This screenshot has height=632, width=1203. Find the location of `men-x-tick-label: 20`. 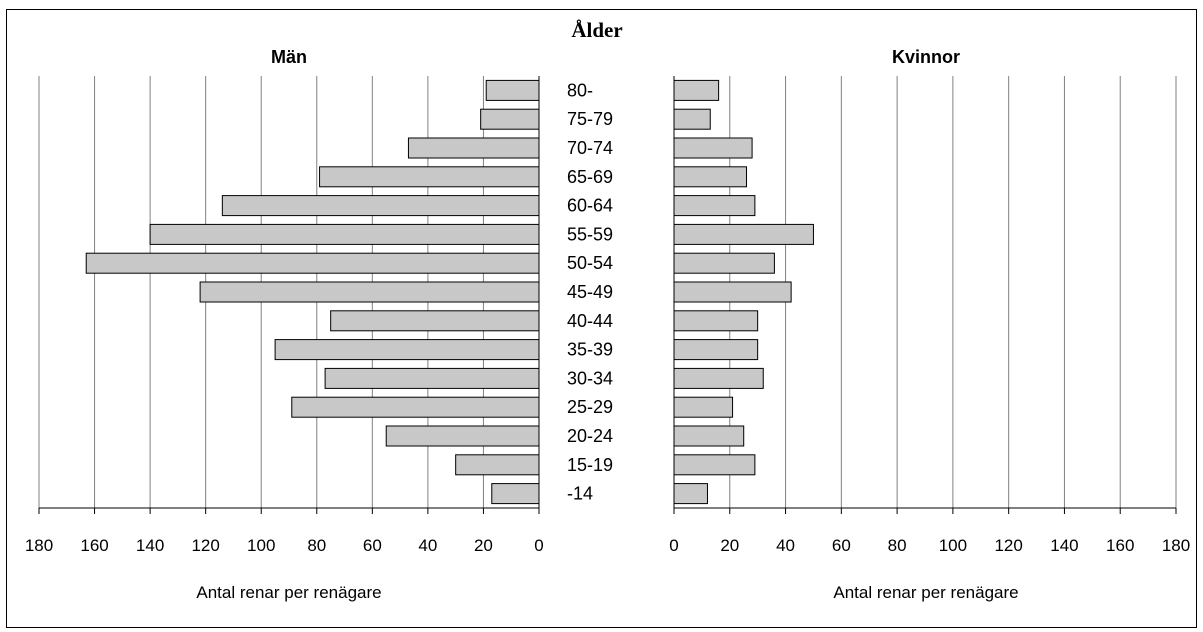

men-x-tick-label: 20 is located at coordinates (483, 545).